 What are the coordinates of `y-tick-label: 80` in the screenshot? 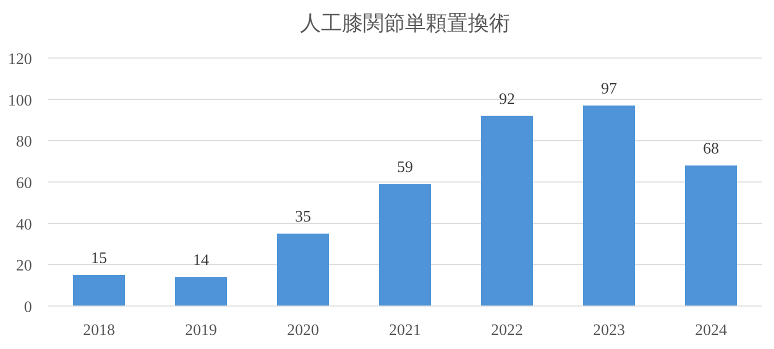 It's located at (24, 142).